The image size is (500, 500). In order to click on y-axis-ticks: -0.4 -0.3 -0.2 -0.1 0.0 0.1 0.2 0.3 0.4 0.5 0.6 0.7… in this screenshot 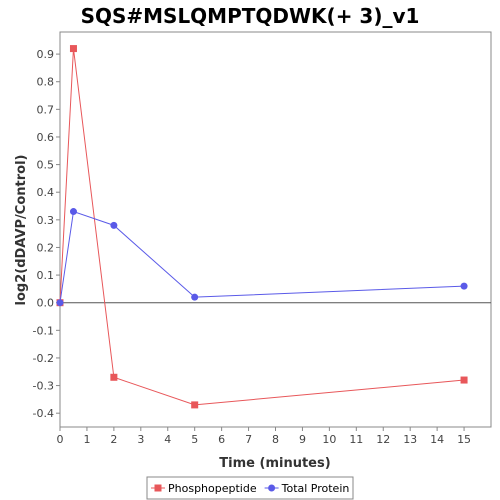, I will do `click(46, 234)`.